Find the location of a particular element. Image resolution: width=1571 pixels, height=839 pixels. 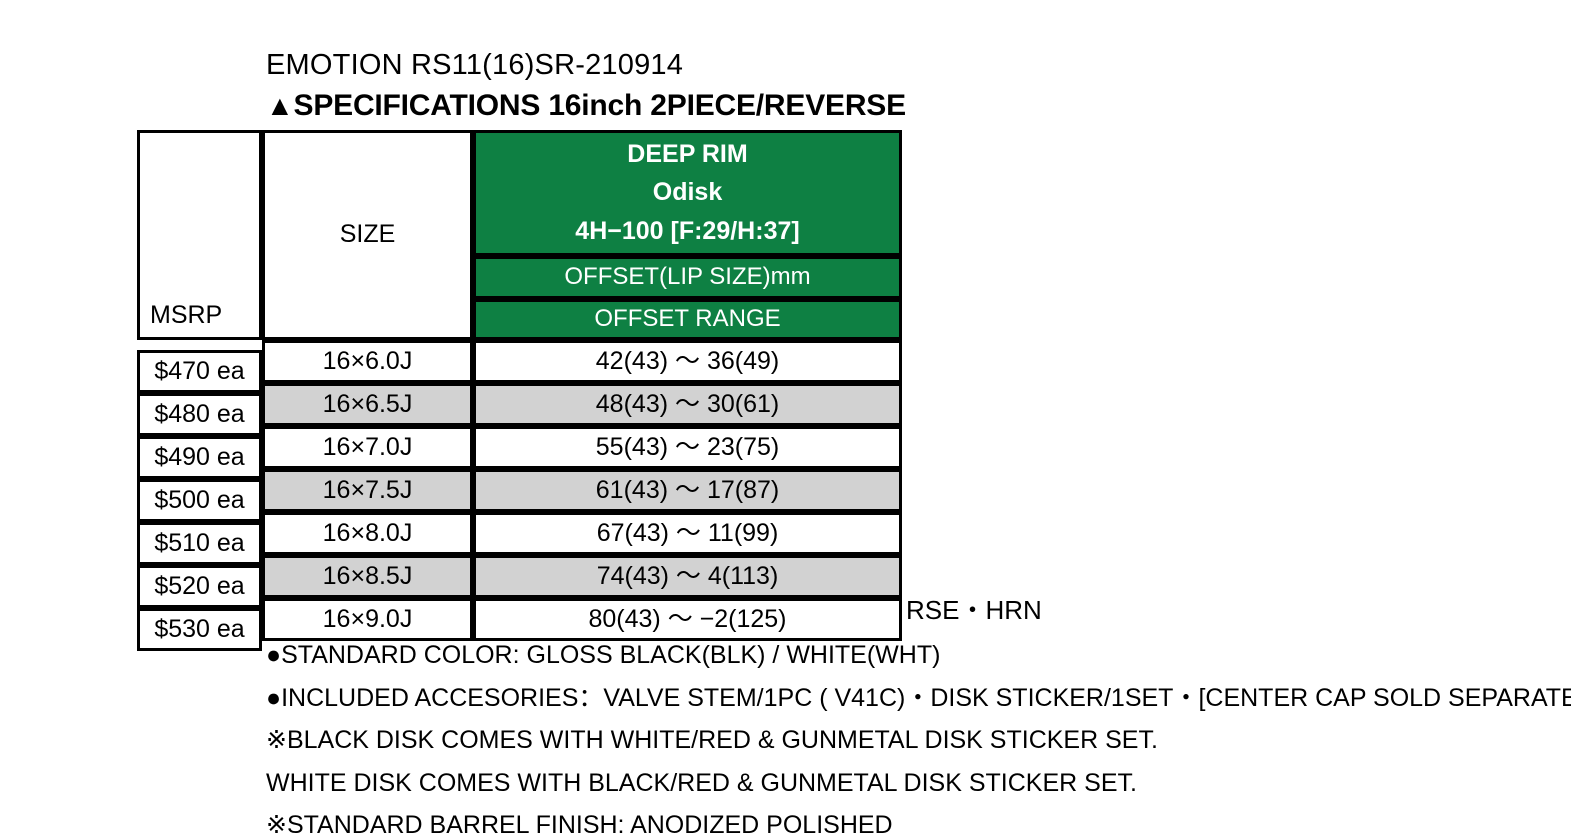

table-header-deep-rim-line2: Odisk is located at coordinates (687, 192).